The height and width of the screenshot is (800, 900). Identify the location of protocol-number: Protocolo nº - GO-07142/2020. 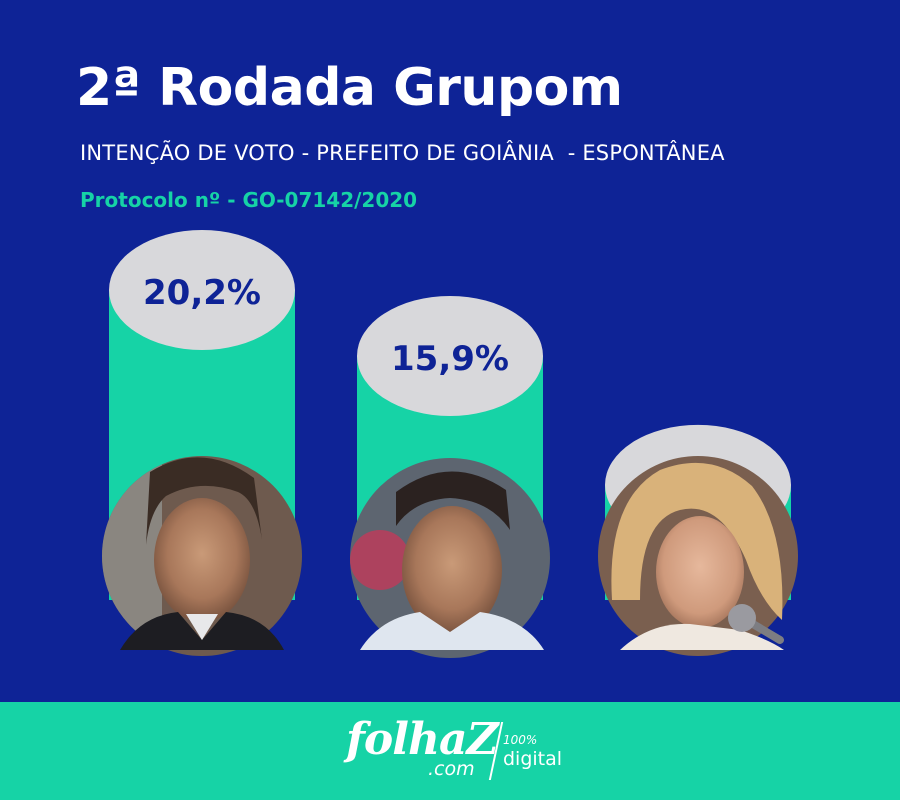
(249, 200).